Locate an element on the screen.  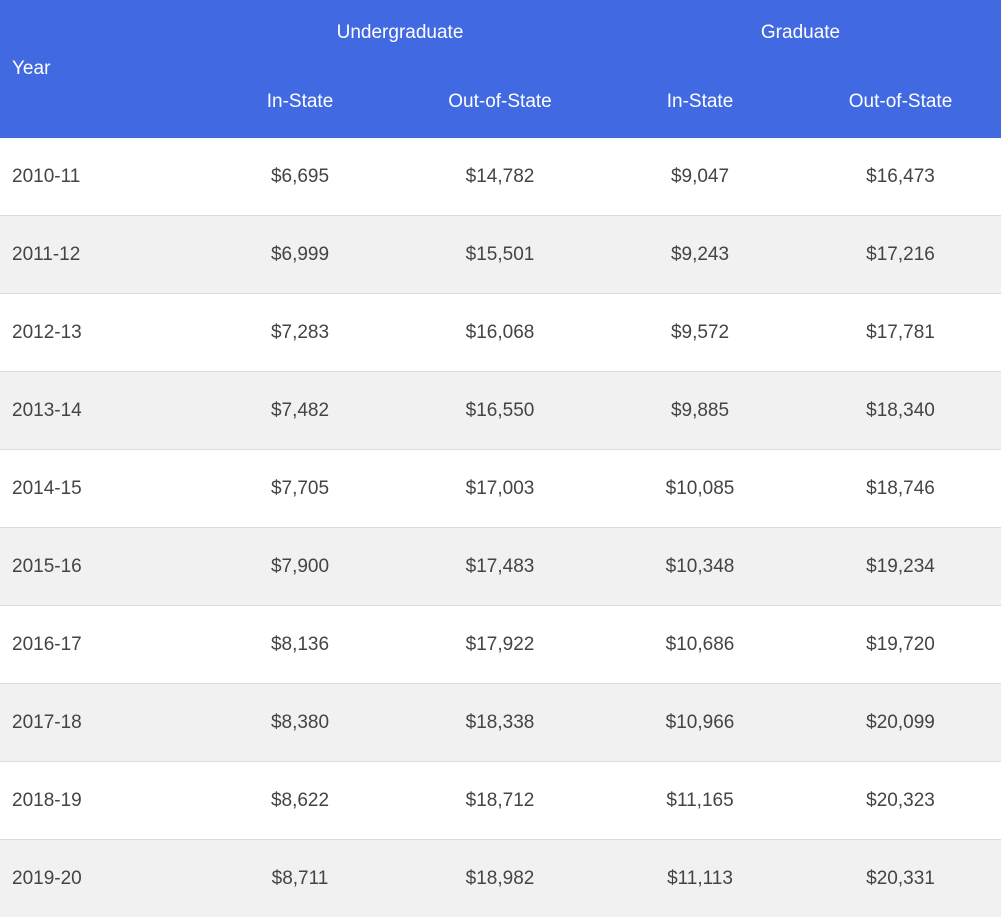
graduate-in-state-cell: $10,966 is located at coordinates (700, 722).